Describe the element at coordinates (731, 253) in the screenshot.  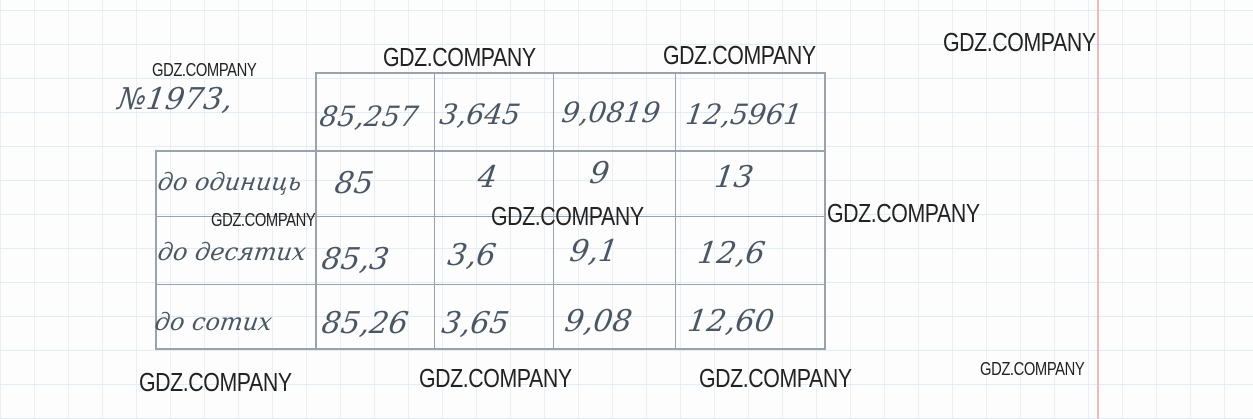
I see `cell-value: 12,6` at that location.